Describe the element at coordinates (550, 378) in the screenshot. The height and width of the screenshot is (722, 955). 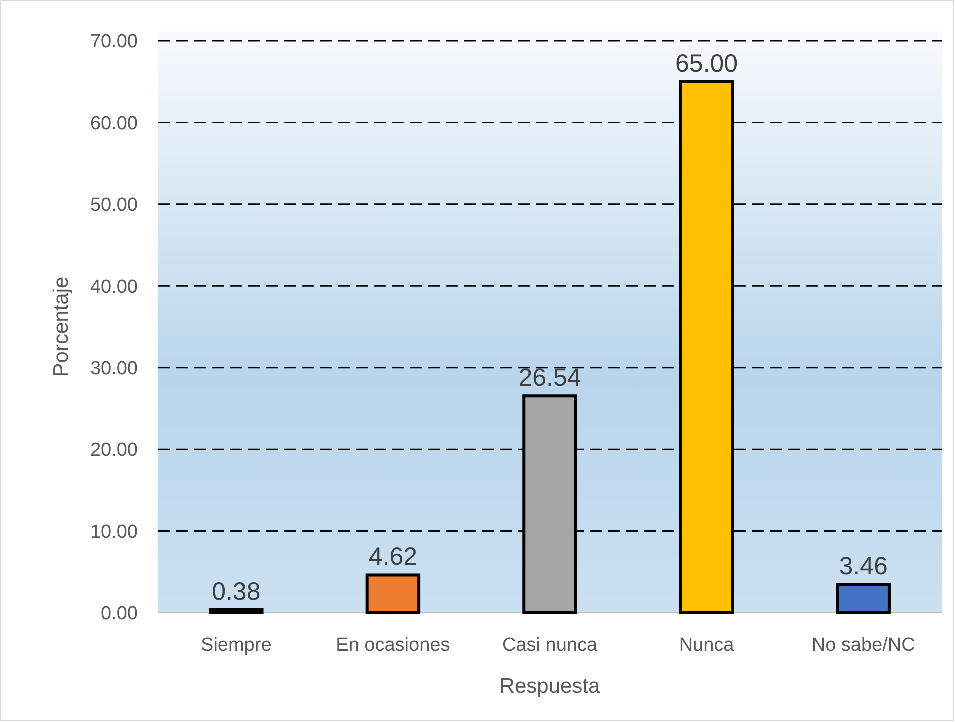
I see `data-label: 26.54` at that location.